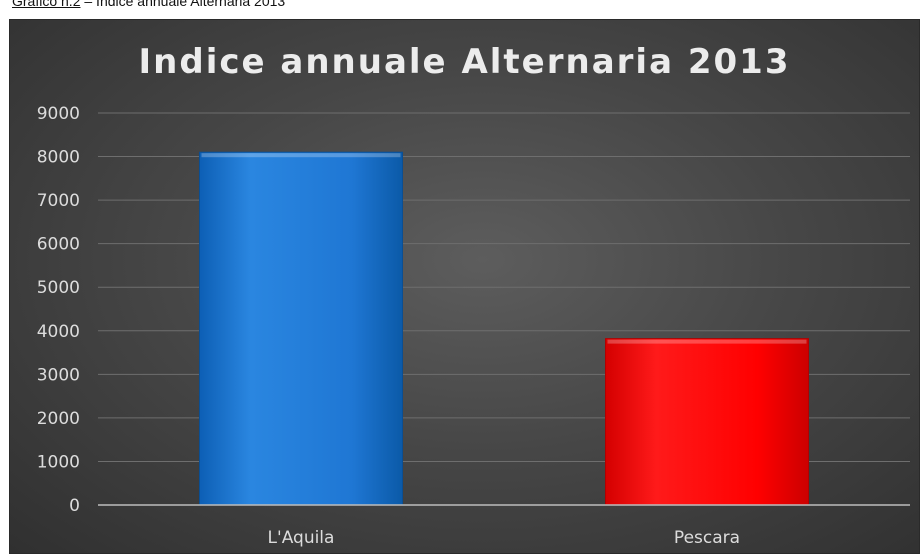 The image size is (923, 558). Describe the element at coordinates (74, 506) in the screenshot. I see `y-tick-label: 0` at that location.